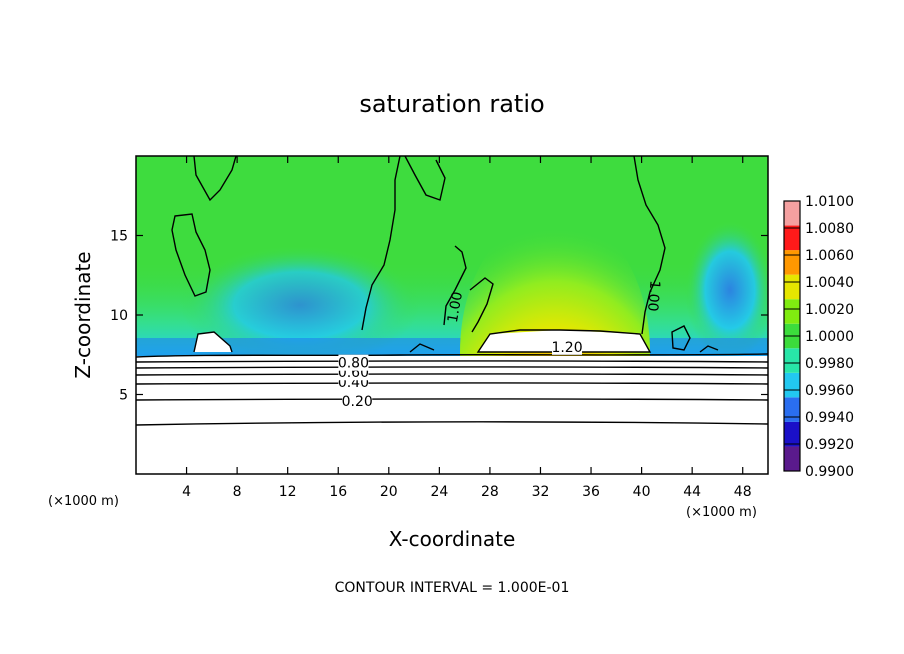 The width and height of the screenshot is (904, 654). What do you see at coordinates (743, 492) in the screenshot?
I see `x-tick-label: 48` at bounding box center [743, 492].